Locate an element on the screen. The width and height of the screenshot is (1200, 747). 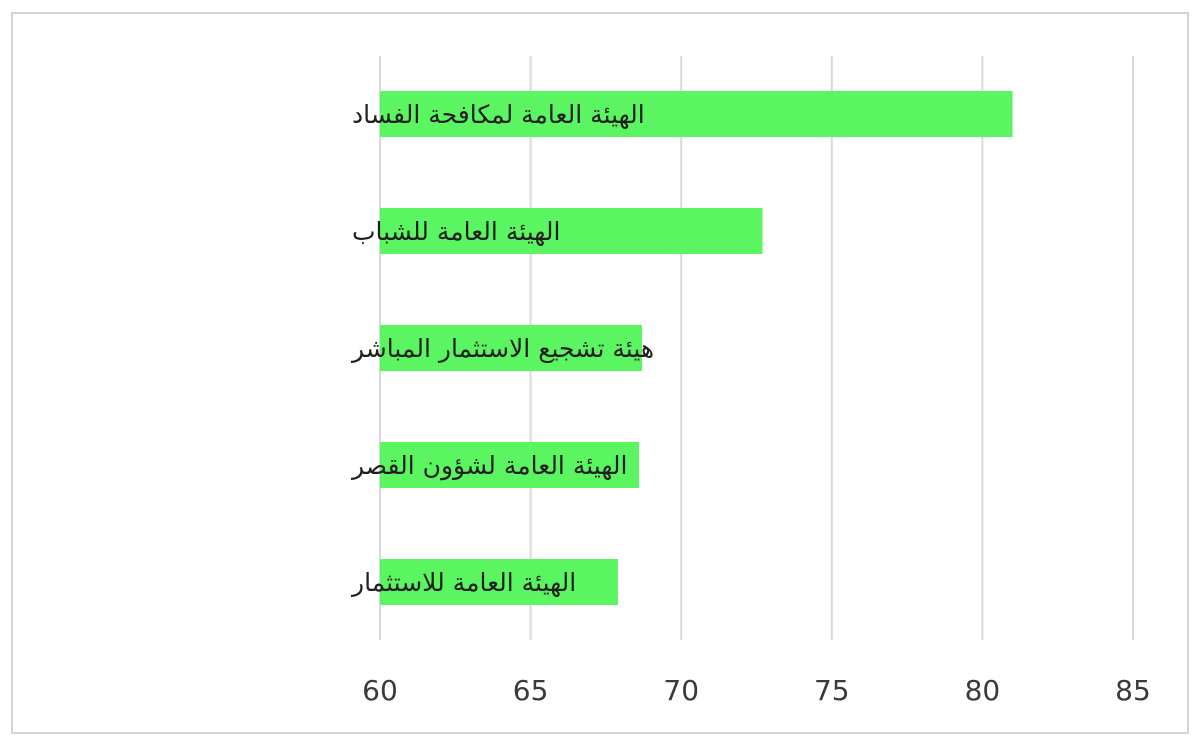
x-tick-label: 60 is located at coordinates (380, 690).